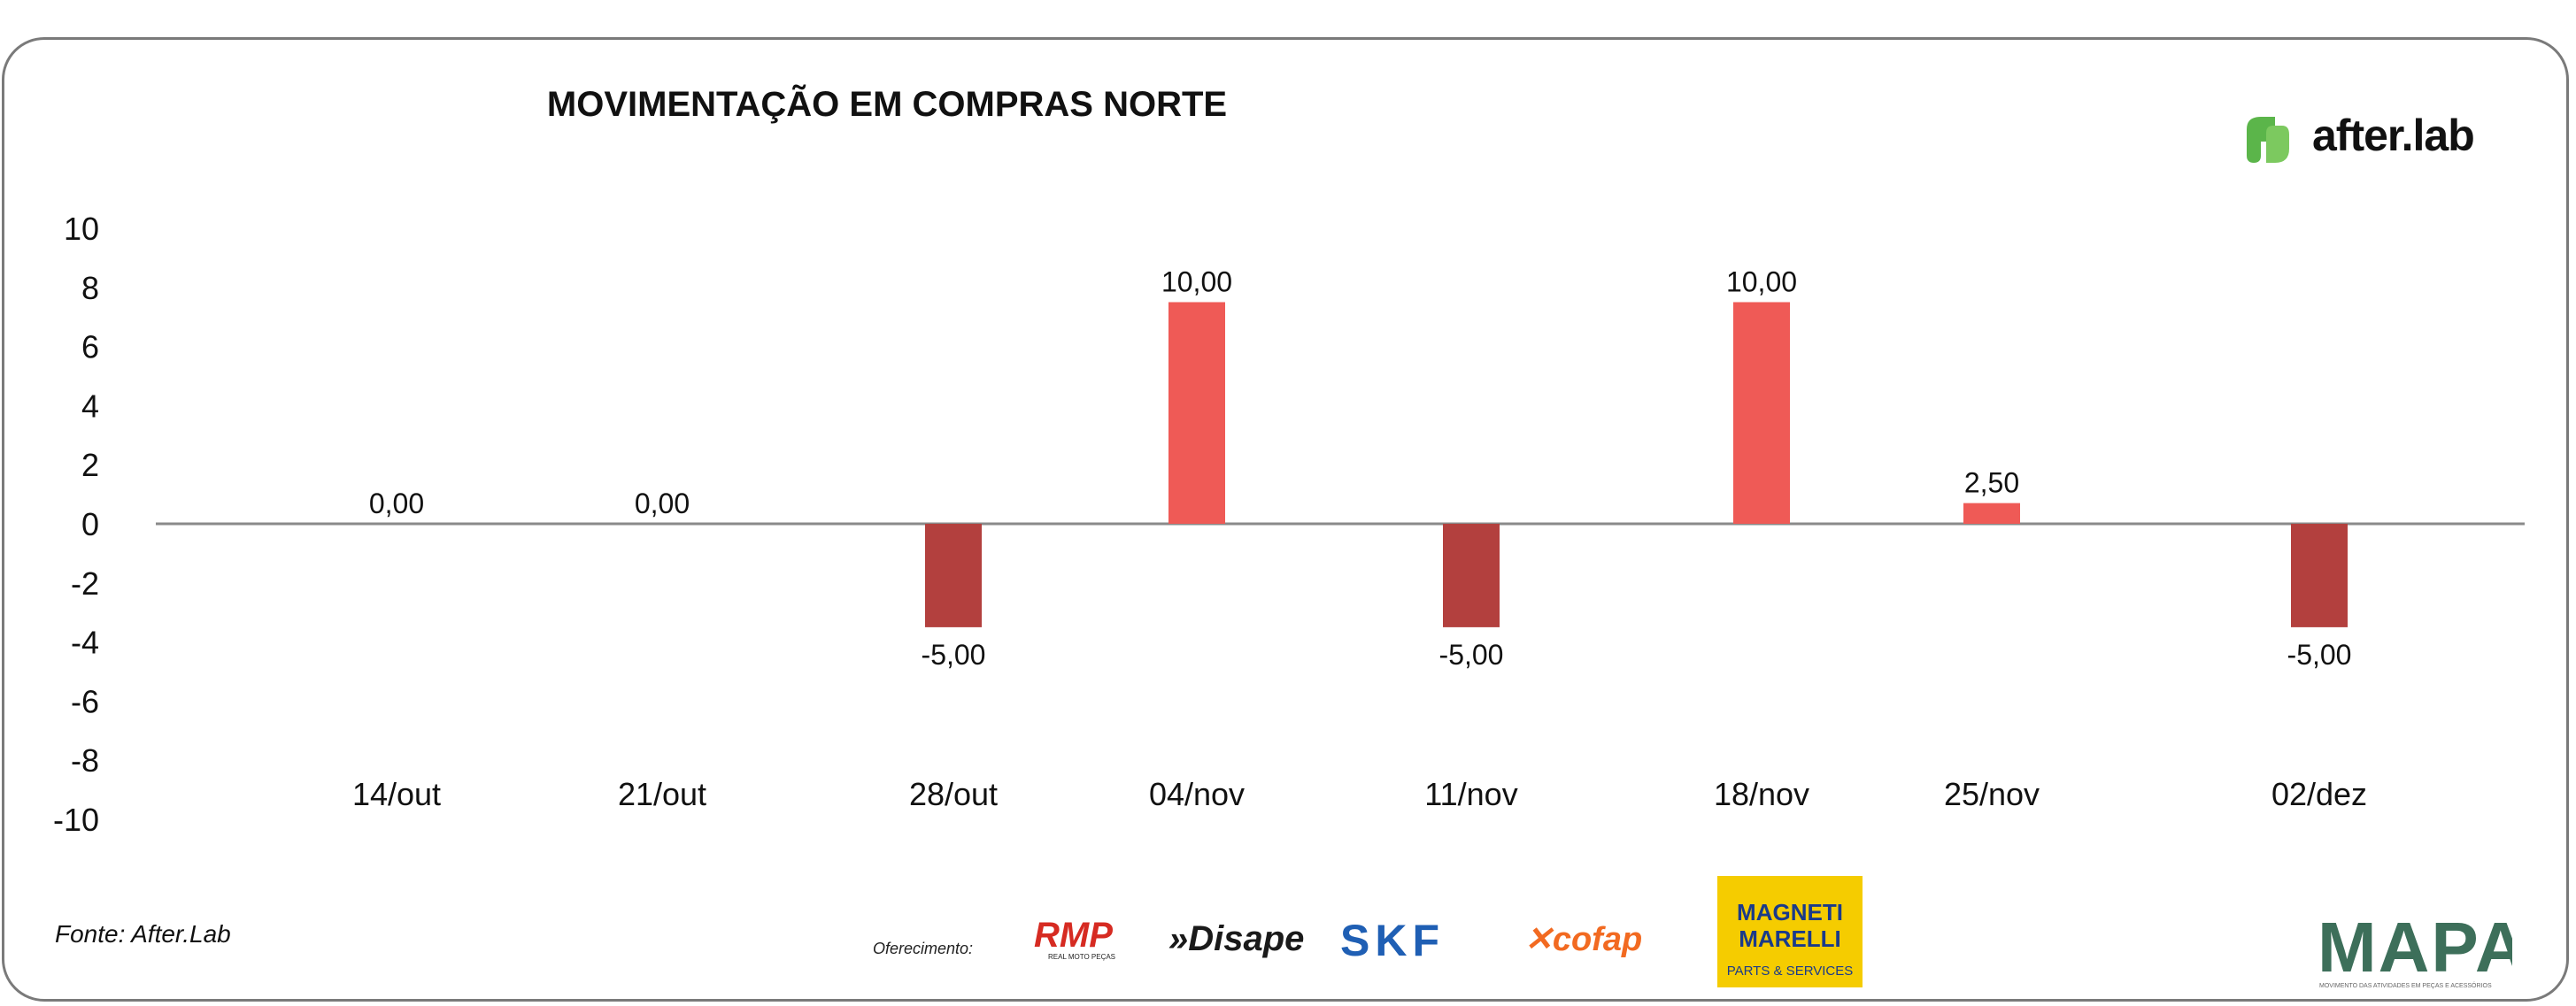 This screenshot has width=2576, height=1006. I want to click on svg-text: RMP, so click(1073, 935).